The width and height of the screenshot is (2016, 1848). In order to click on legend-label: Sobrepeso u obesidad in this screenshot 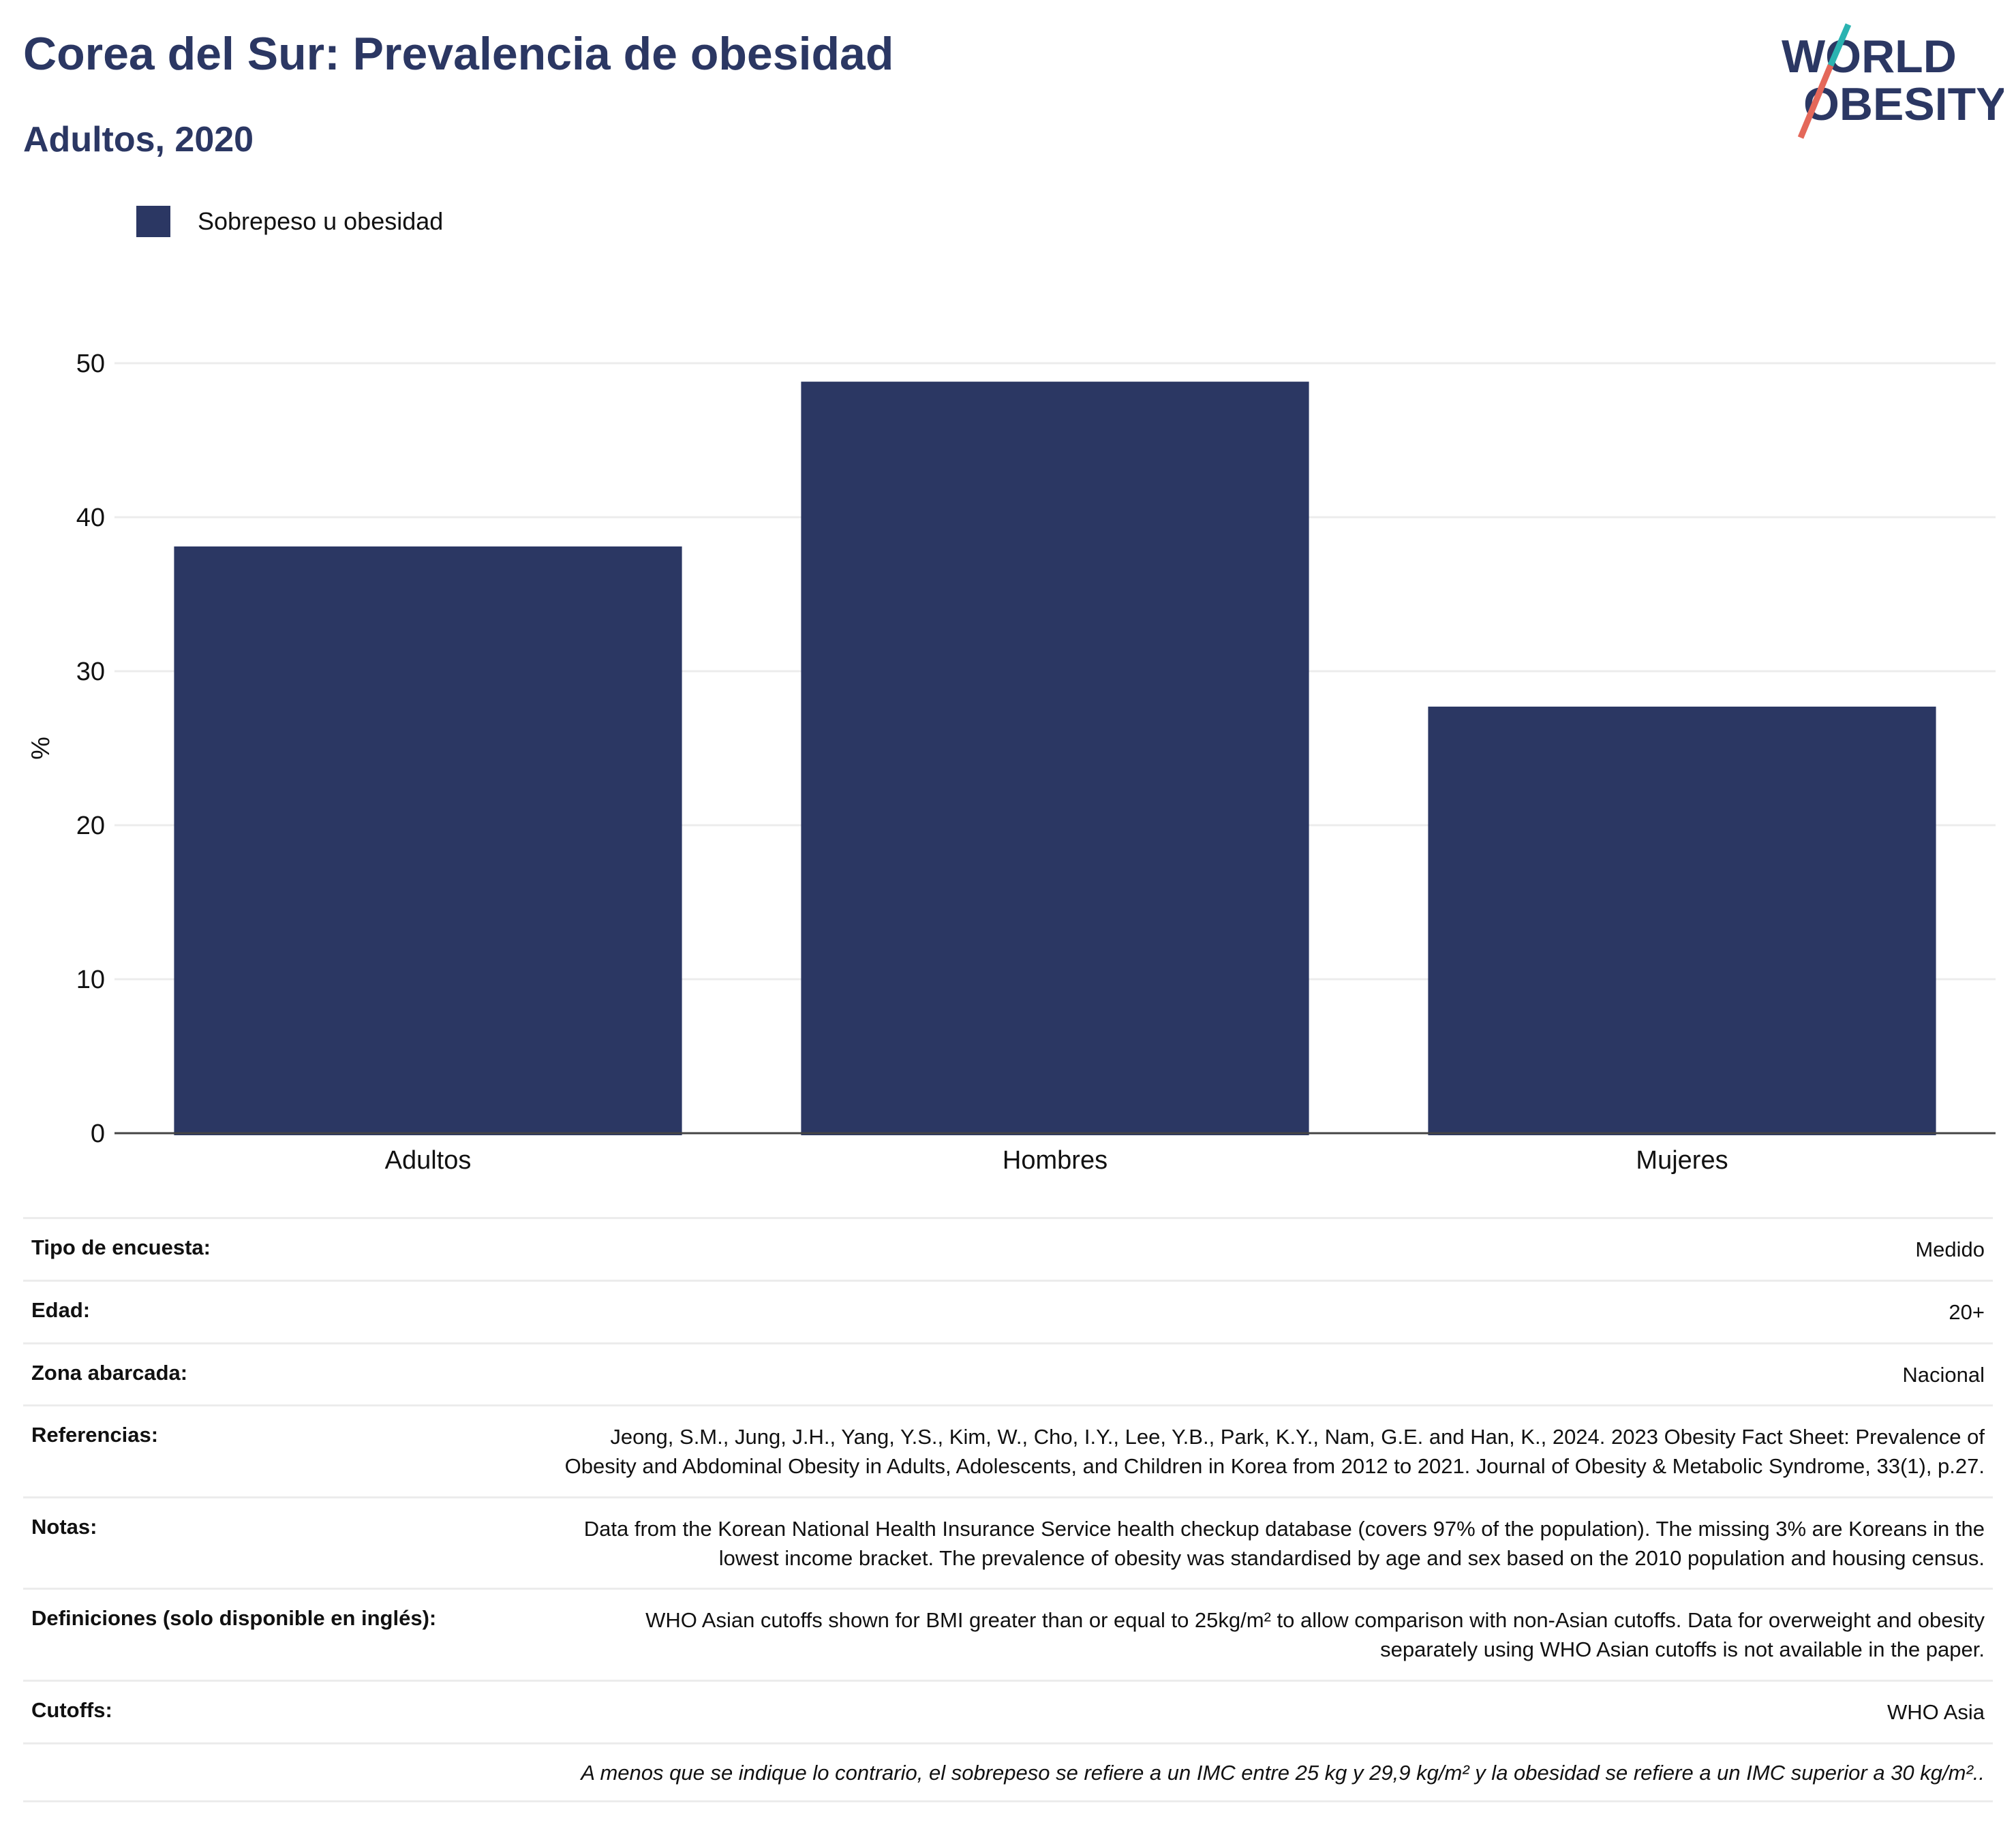, I will do `click(321, 221)`.